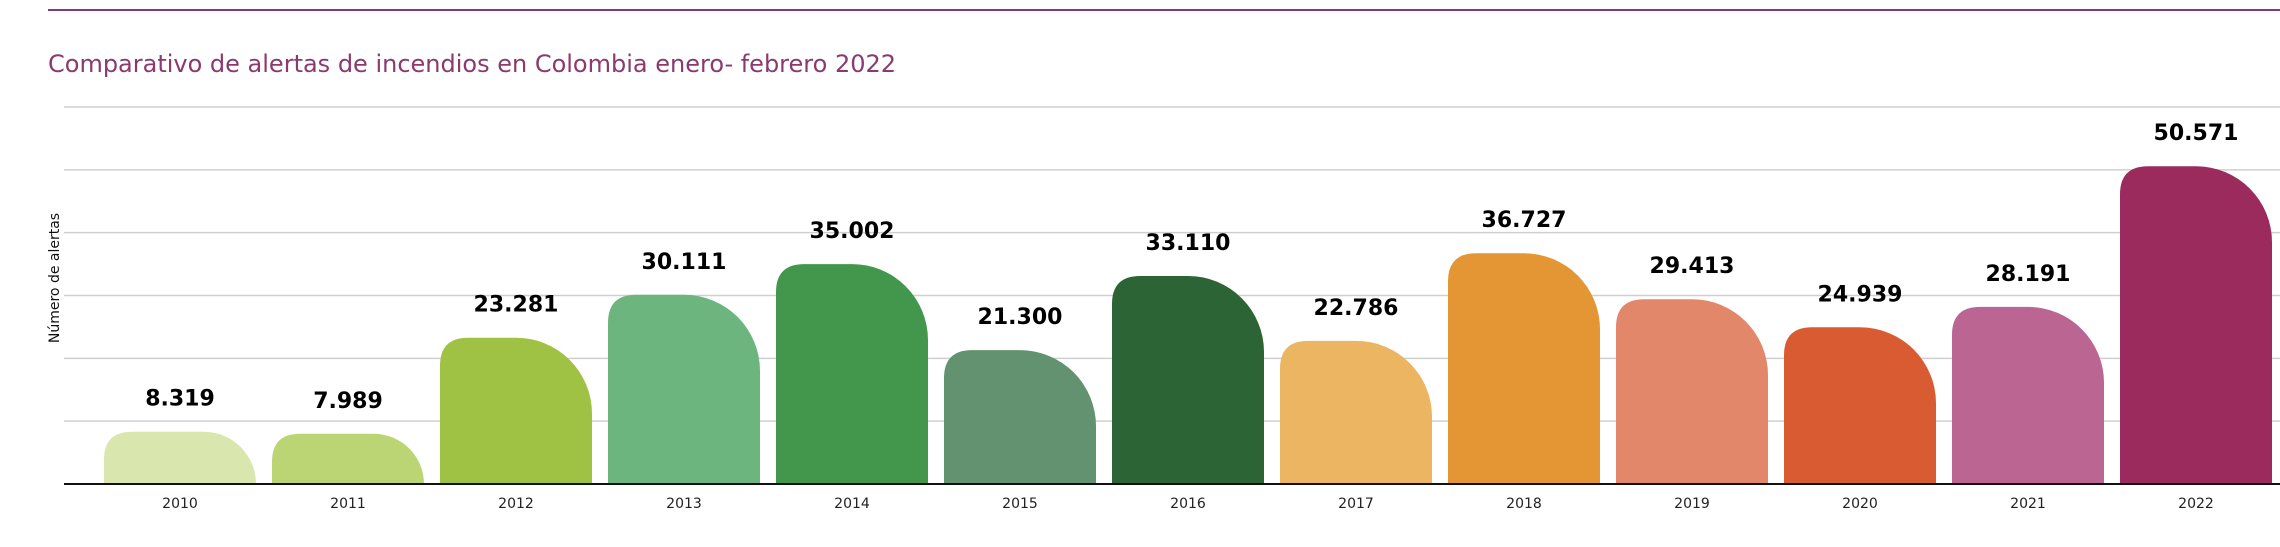  What do you see at coordinates (852, 231) in the screenshot?
I see `value-label-2014: 35.002` at bounding box center [852, 231].